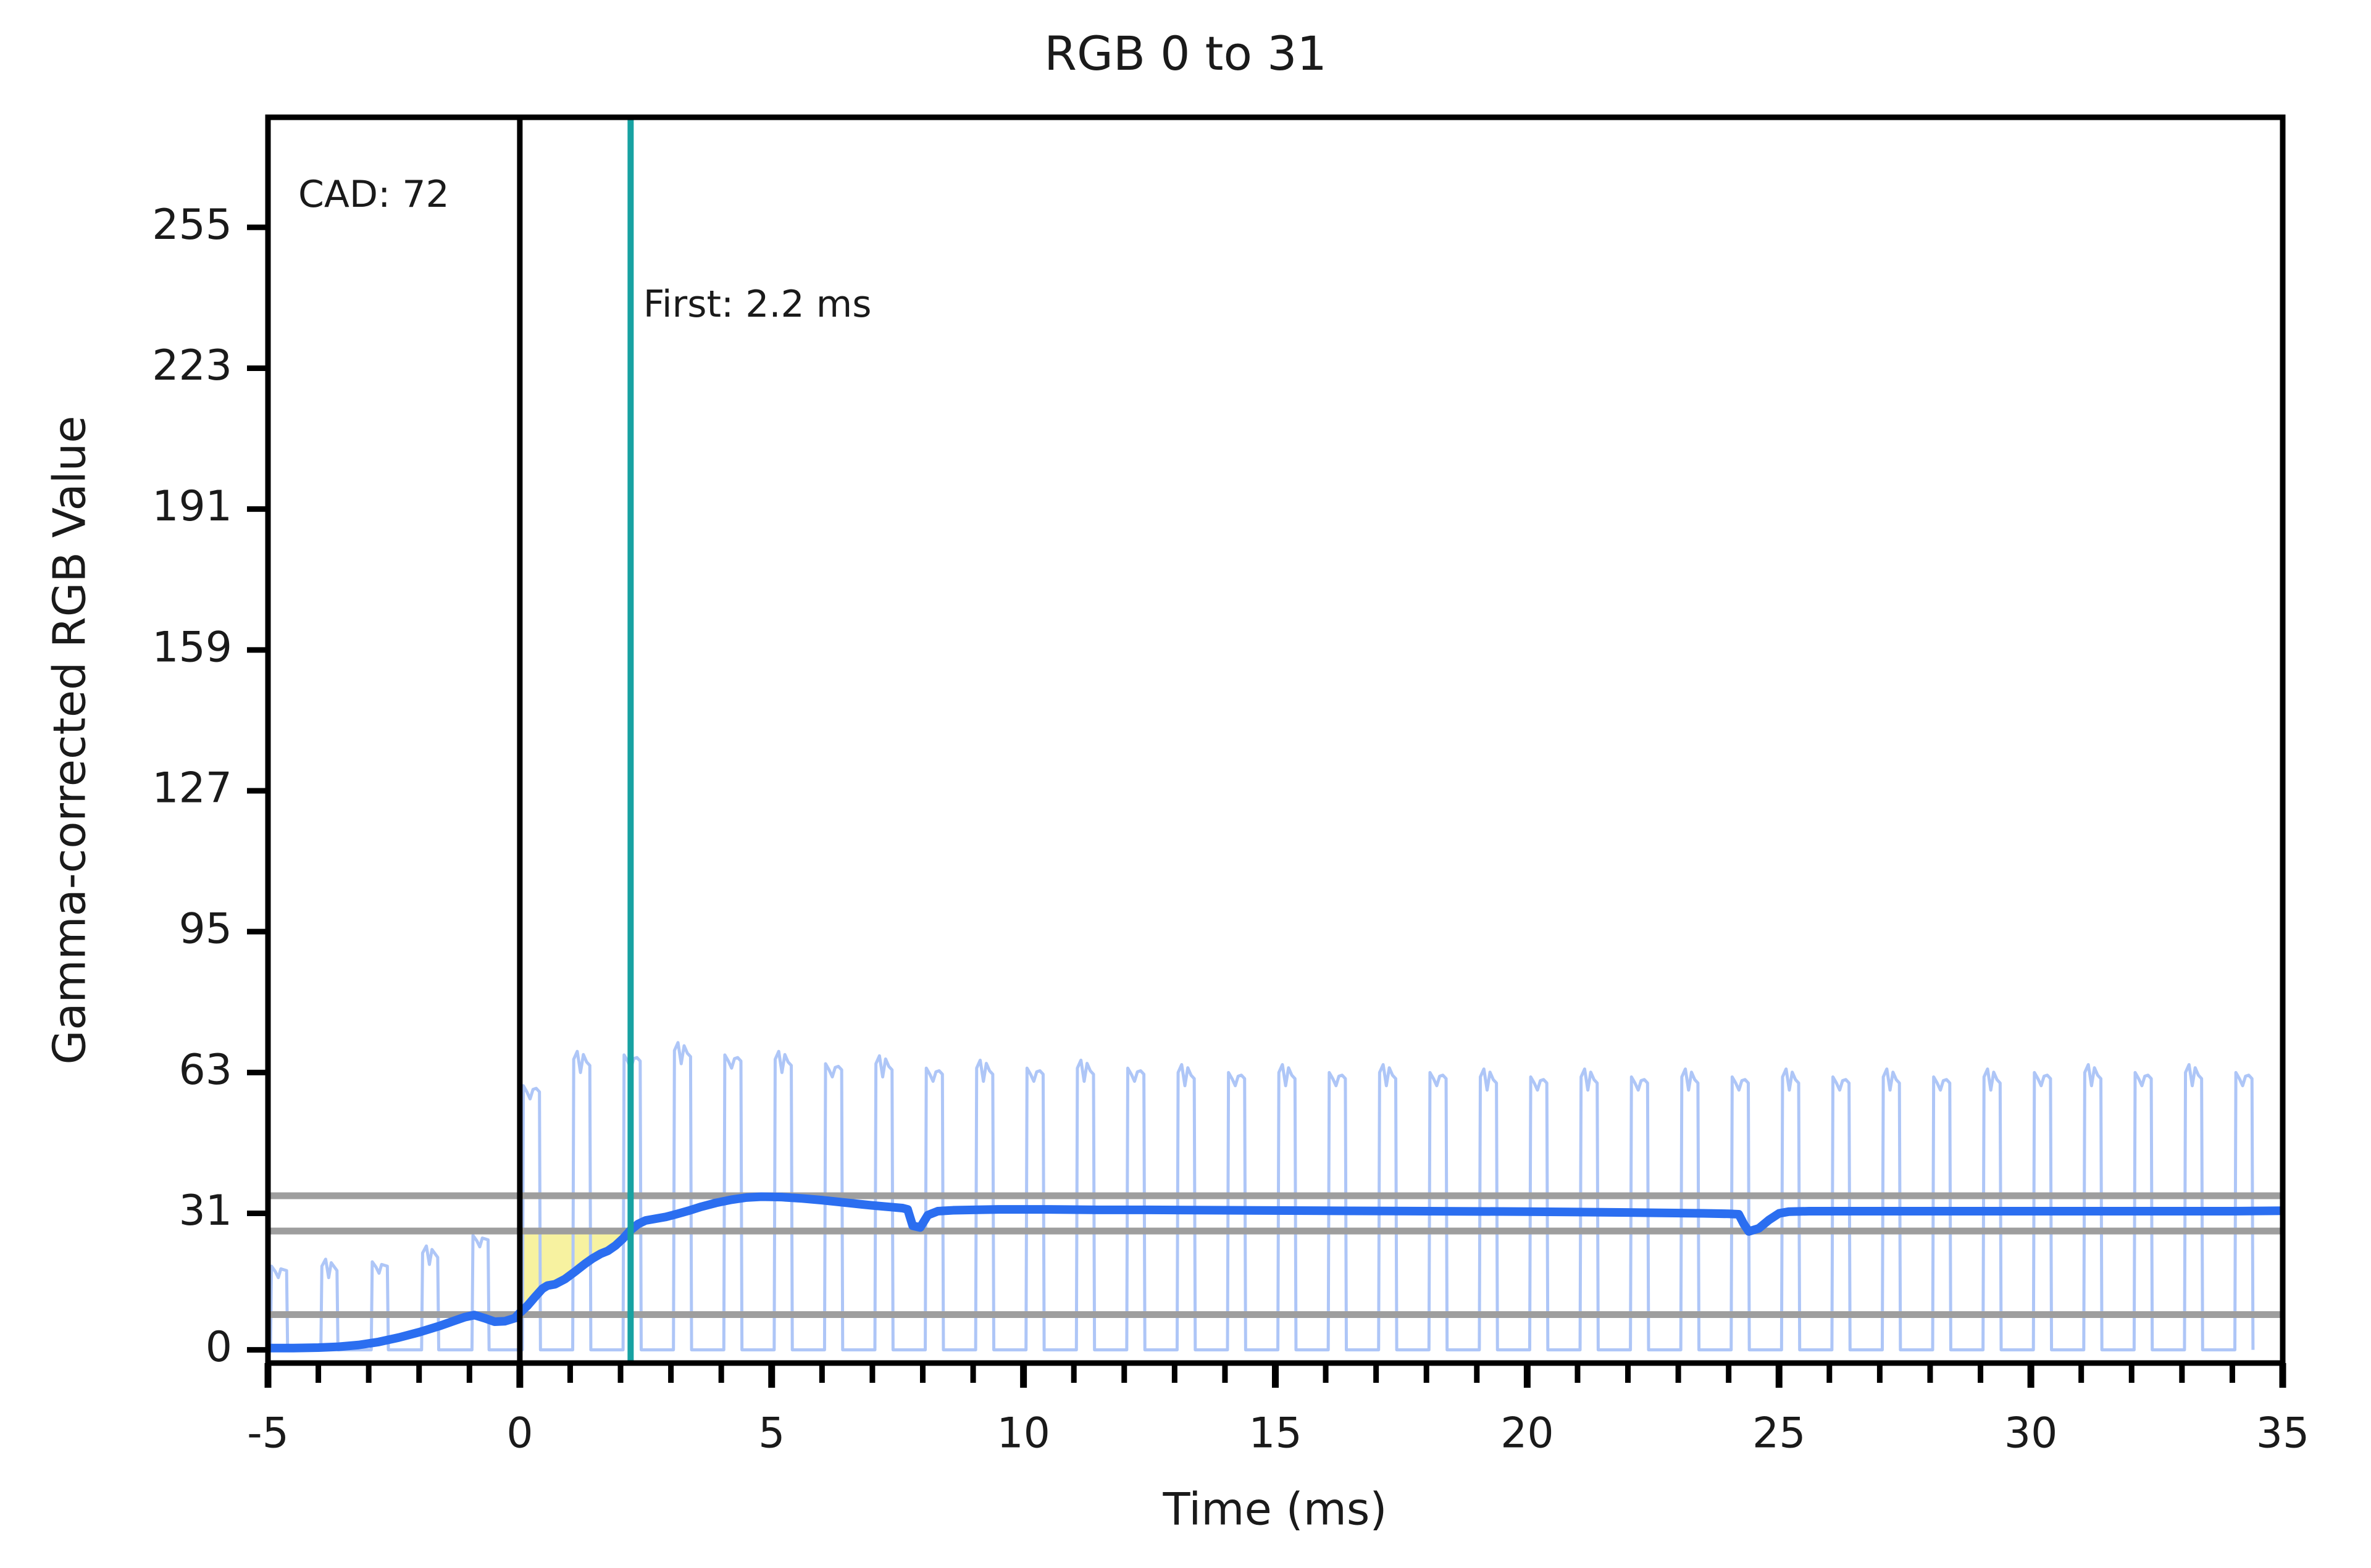 The width and height of the screenshot is (2371, 1568). What do you see at coordinates (1275, 1255) in the screenshot?
I see `reference-lines` at bounding box center [1275, 1255].